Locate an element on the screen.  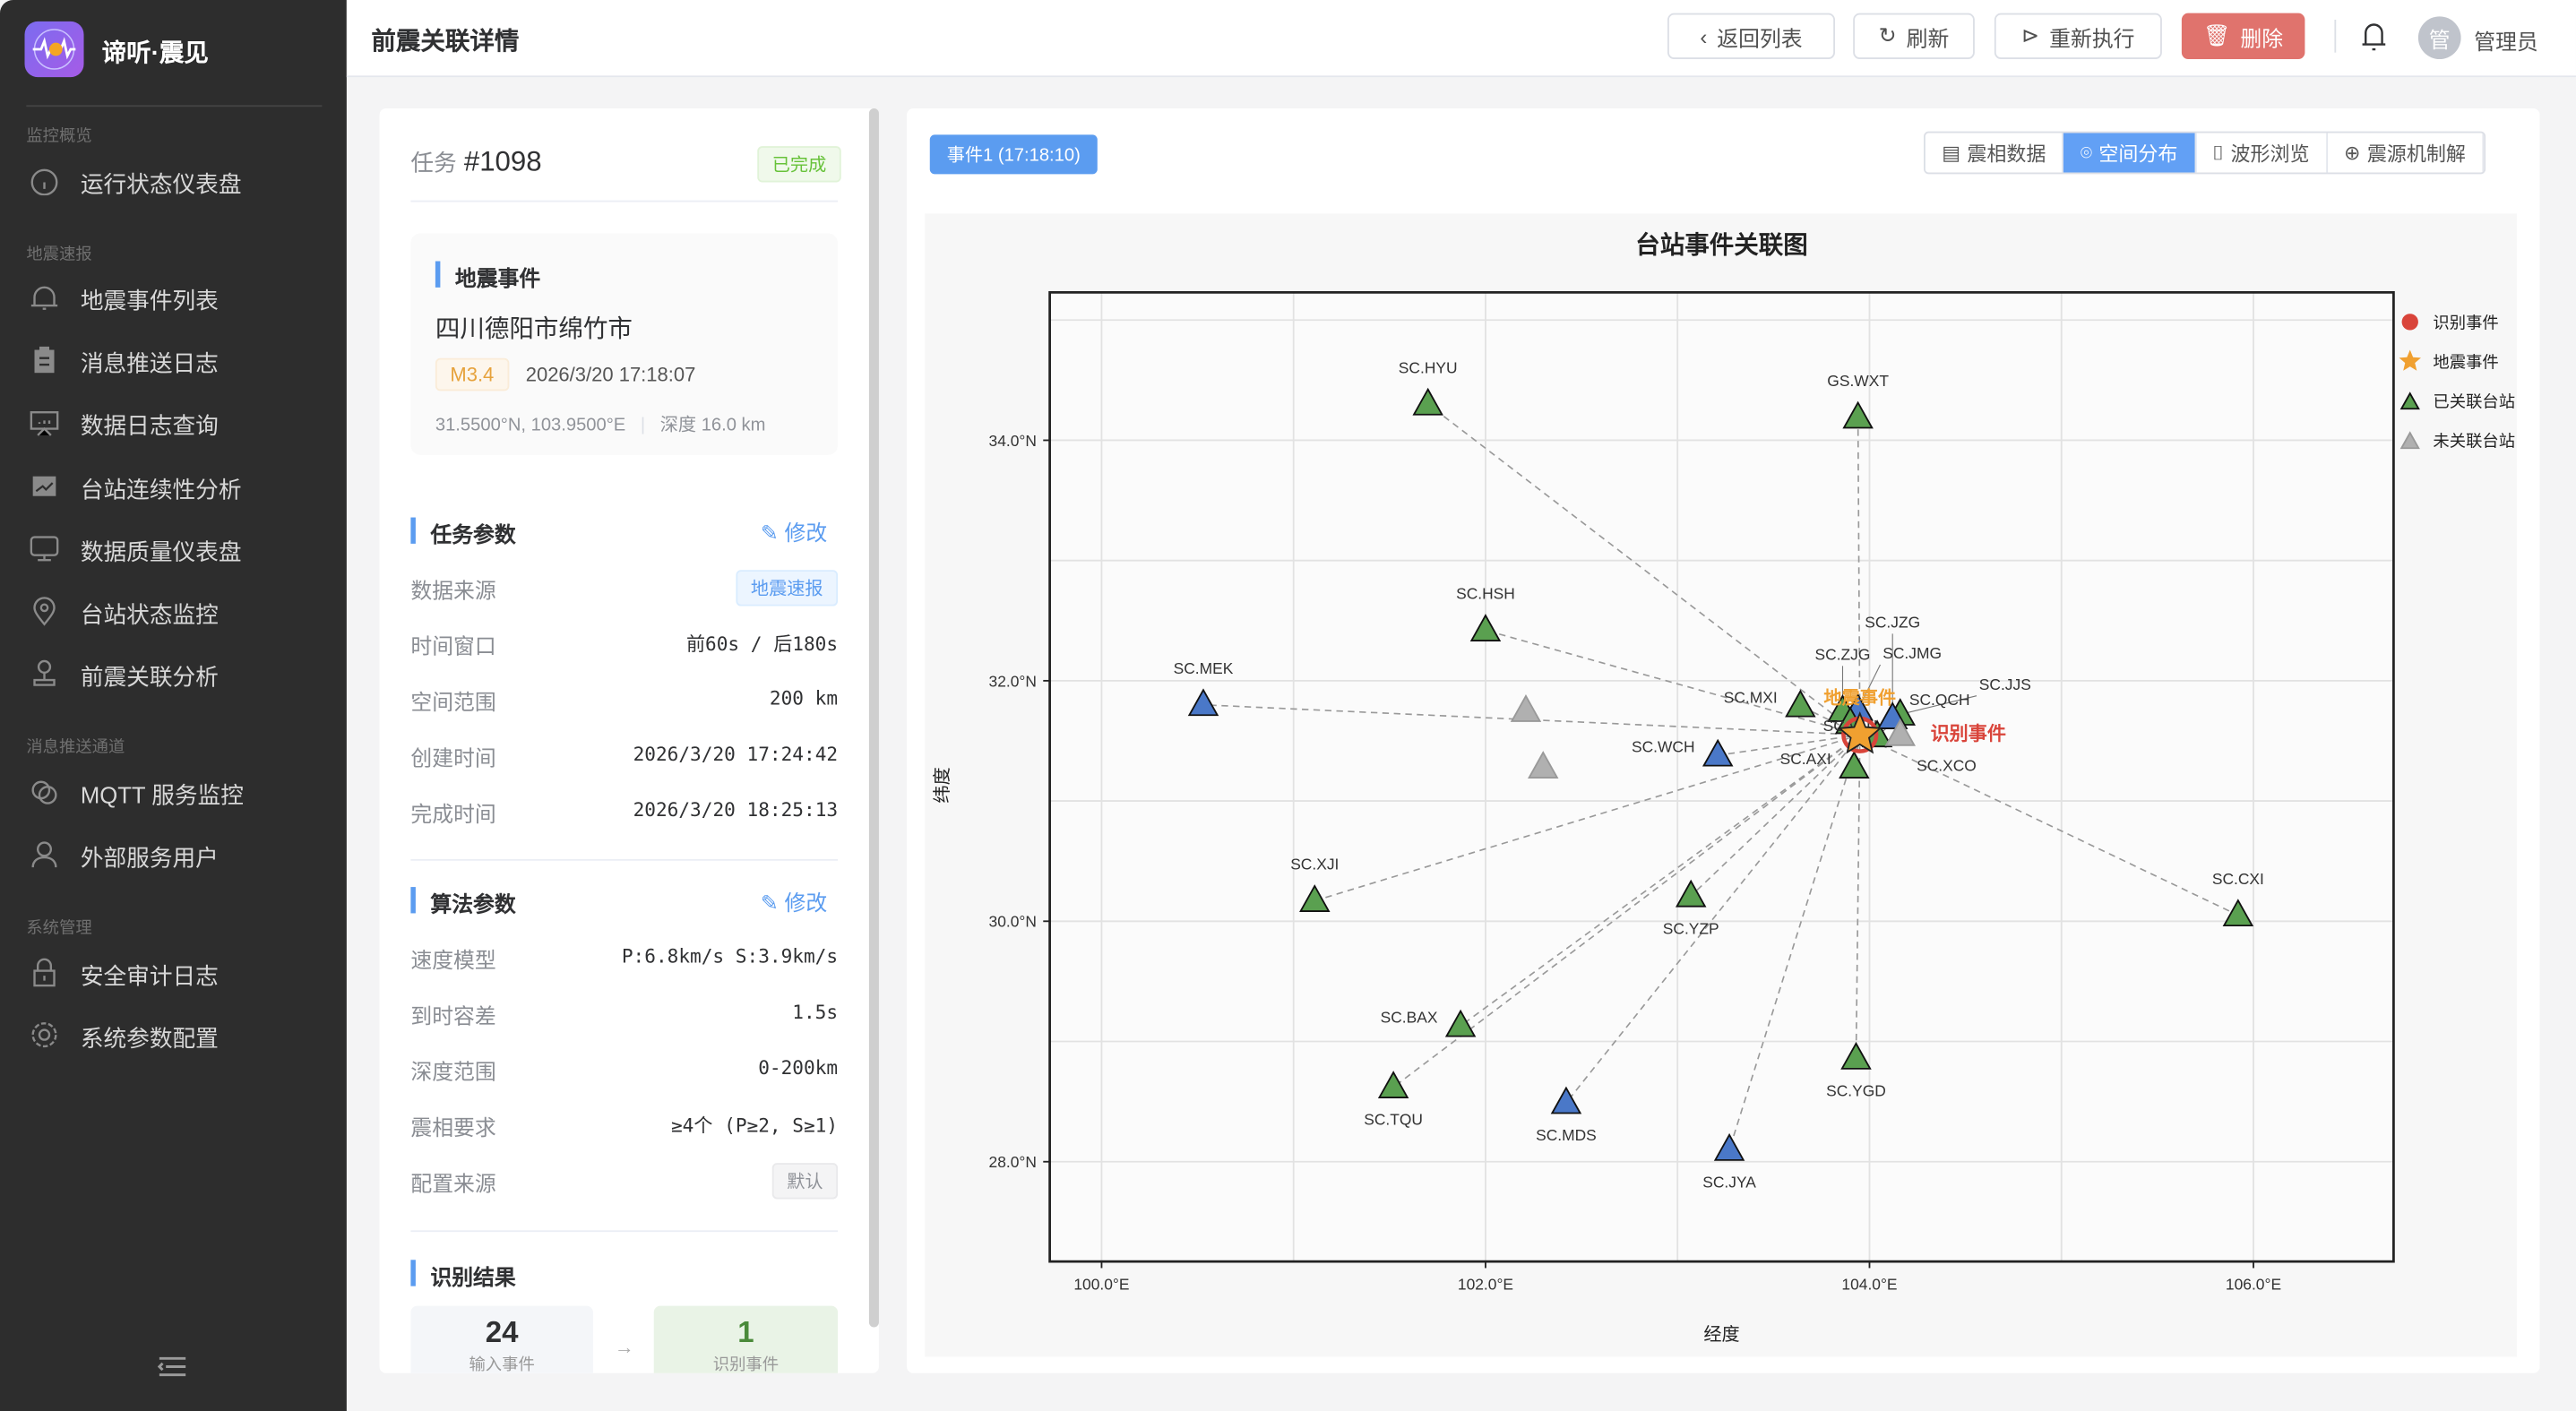
back-to-list-button: ‹ 返回列表 is located at coordinates (1751, 36).